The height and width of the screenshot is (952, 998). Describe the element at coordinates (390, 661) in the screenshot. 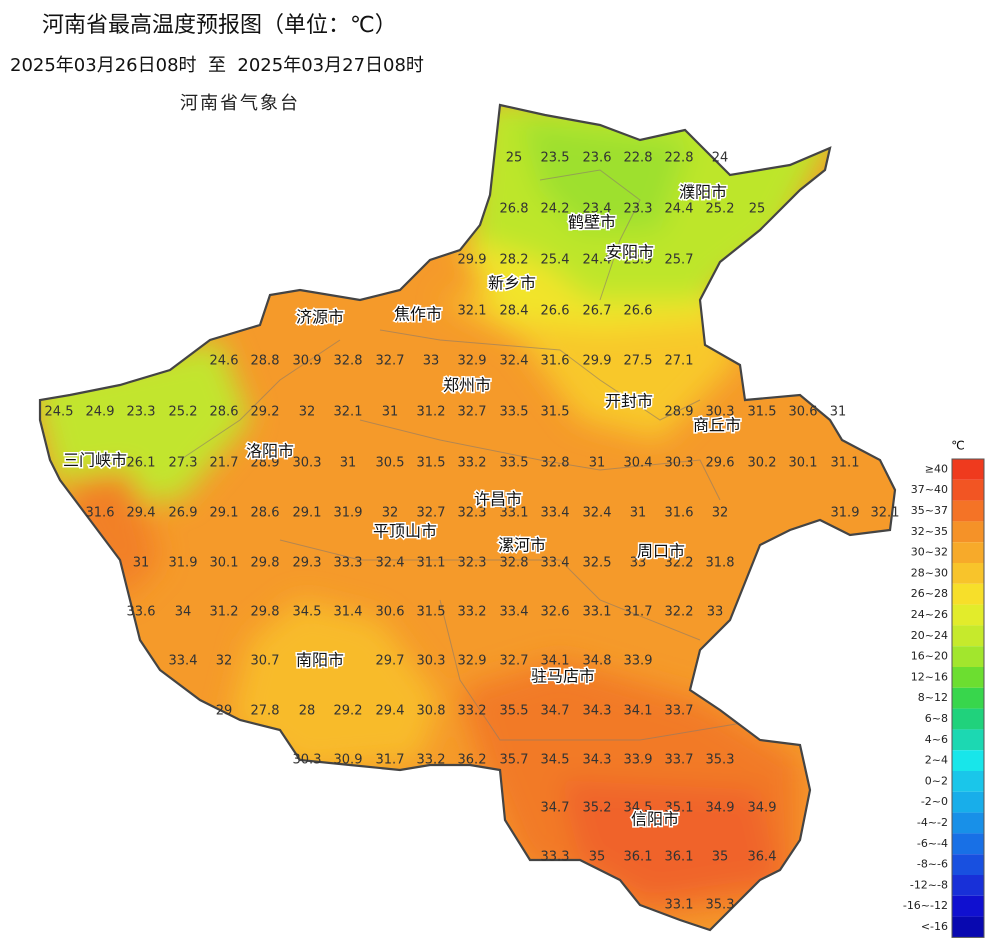

I see `station-value: 29.7` at that location.